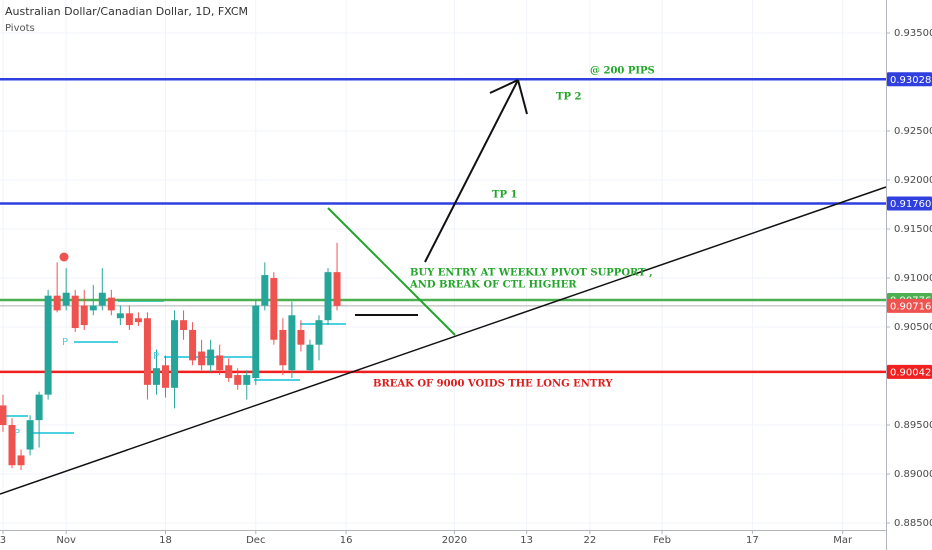  What do you see at coordinates (662, 540) in the screenshot?
I see `x-tick-label: Feb` at bounding box center [662, 540].